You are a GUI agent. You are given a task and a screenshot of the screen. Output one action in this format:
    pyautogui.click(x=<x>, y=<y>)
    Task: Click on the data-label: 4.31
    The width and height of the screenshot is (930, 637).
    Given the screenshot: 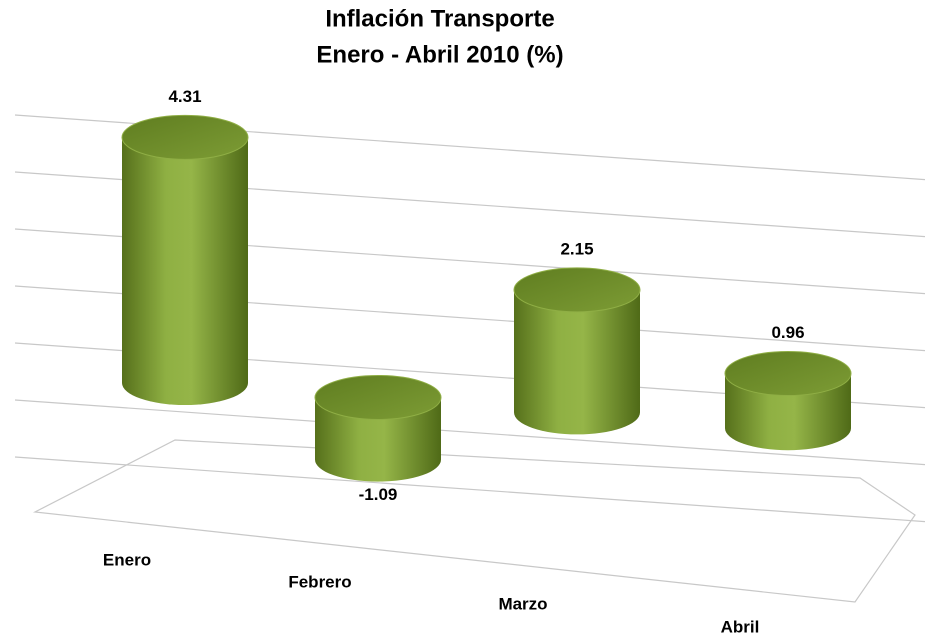 What is the action you would take?
    pyautogui.click(x=184, y=96)
    